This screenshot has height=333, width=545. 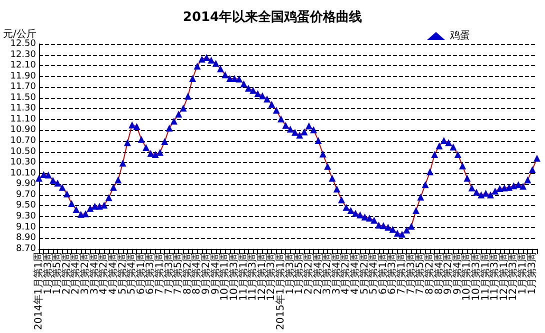 What do you see at coordinates (438, 273) in the screenshot?
I see `x-tick-label: 8月第4周` at bounding box center [438, 273].